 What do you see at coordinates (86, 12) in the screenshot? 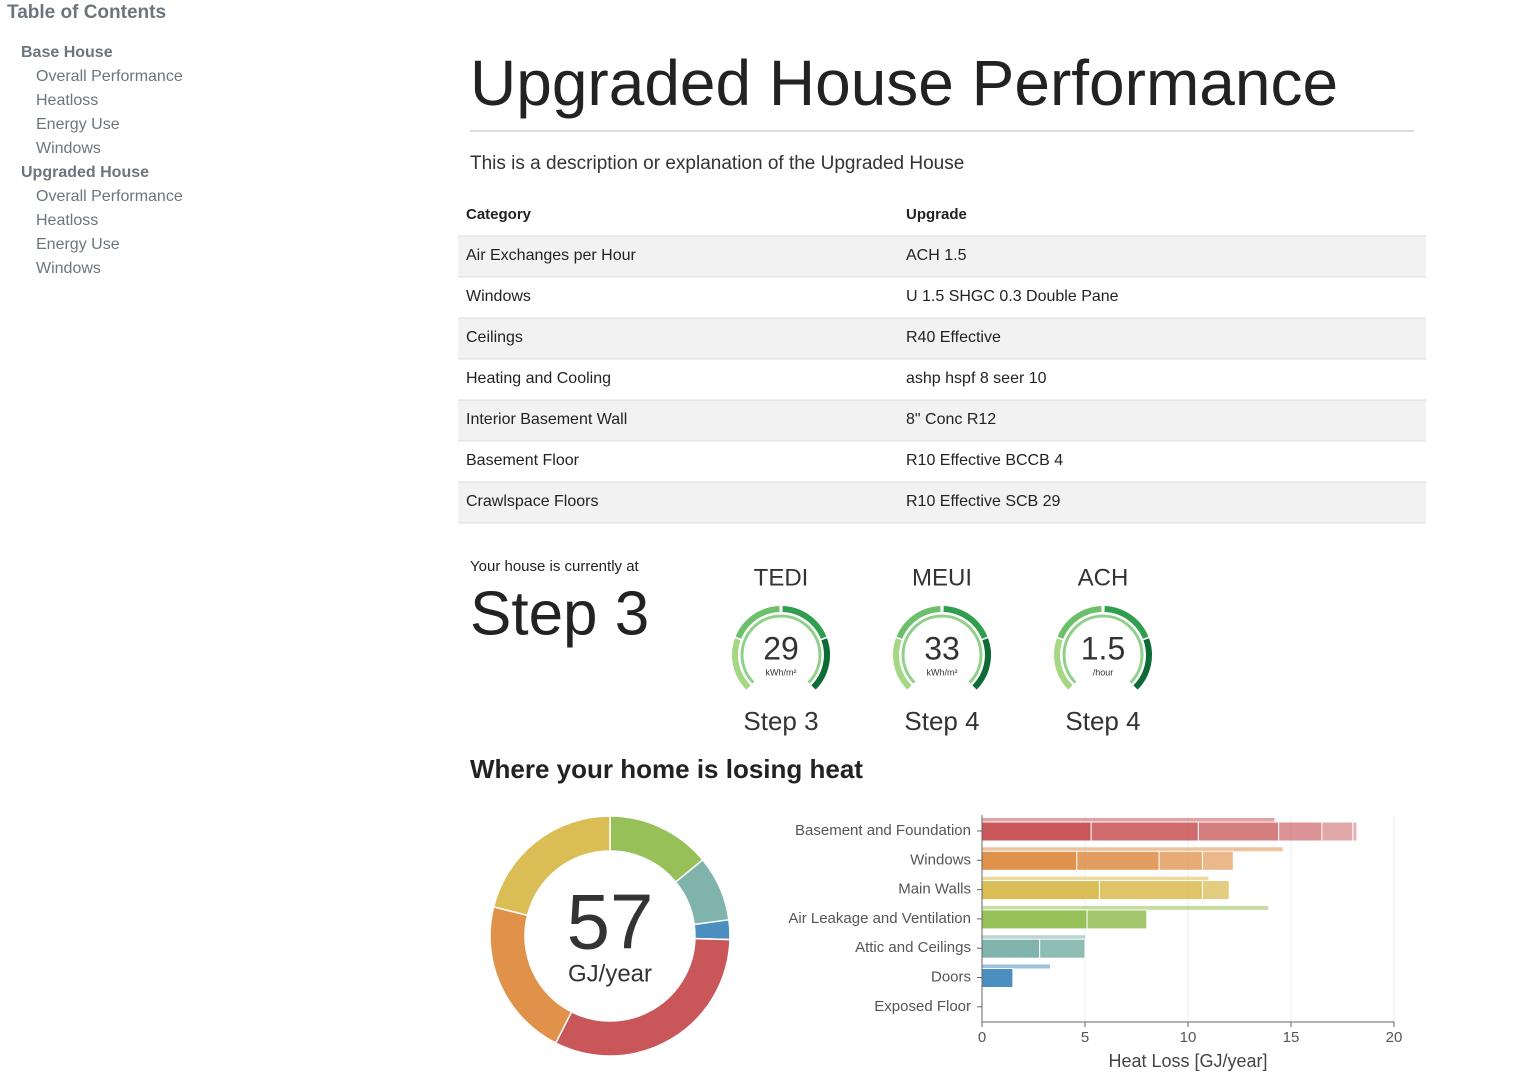
I see `toc-title: Table of Contents` at bounding box center [86, 12].